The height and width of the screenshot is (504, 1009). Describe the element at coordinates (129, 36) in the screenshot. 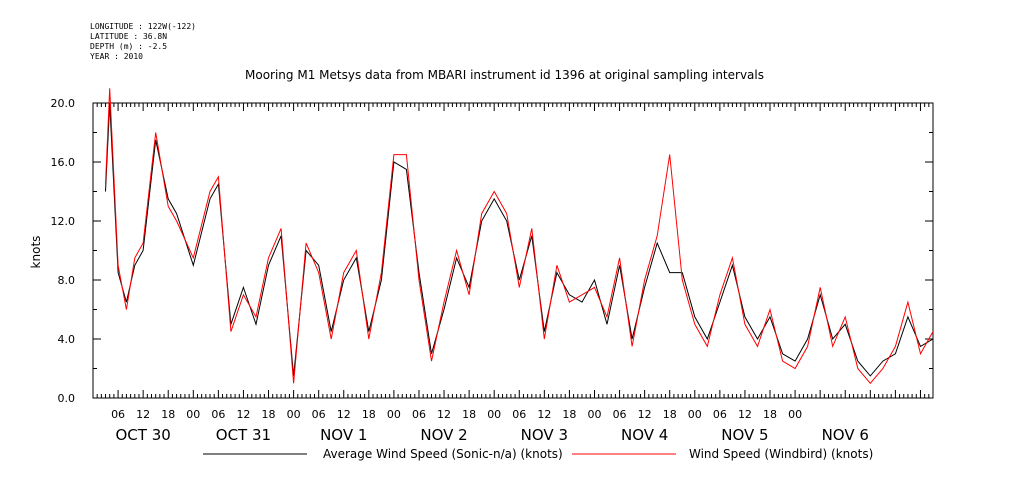

I see `meta-latitude: LATITUDE : 36.8N` at that location.